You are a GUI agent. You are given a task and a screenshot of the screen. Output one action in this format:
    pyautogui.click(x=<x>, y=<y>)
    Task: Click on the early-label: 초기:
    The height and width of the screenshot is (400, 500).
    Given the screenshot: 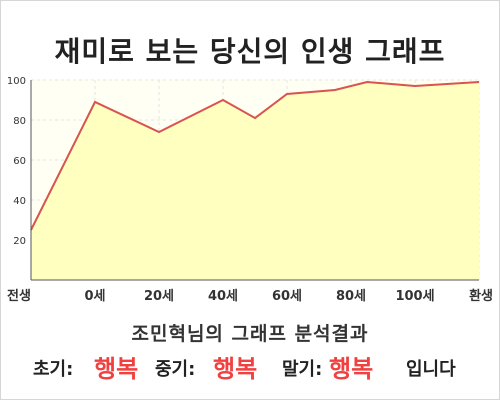 What is the action you would take?
    pyautogui.click(x=53, y=369)
    